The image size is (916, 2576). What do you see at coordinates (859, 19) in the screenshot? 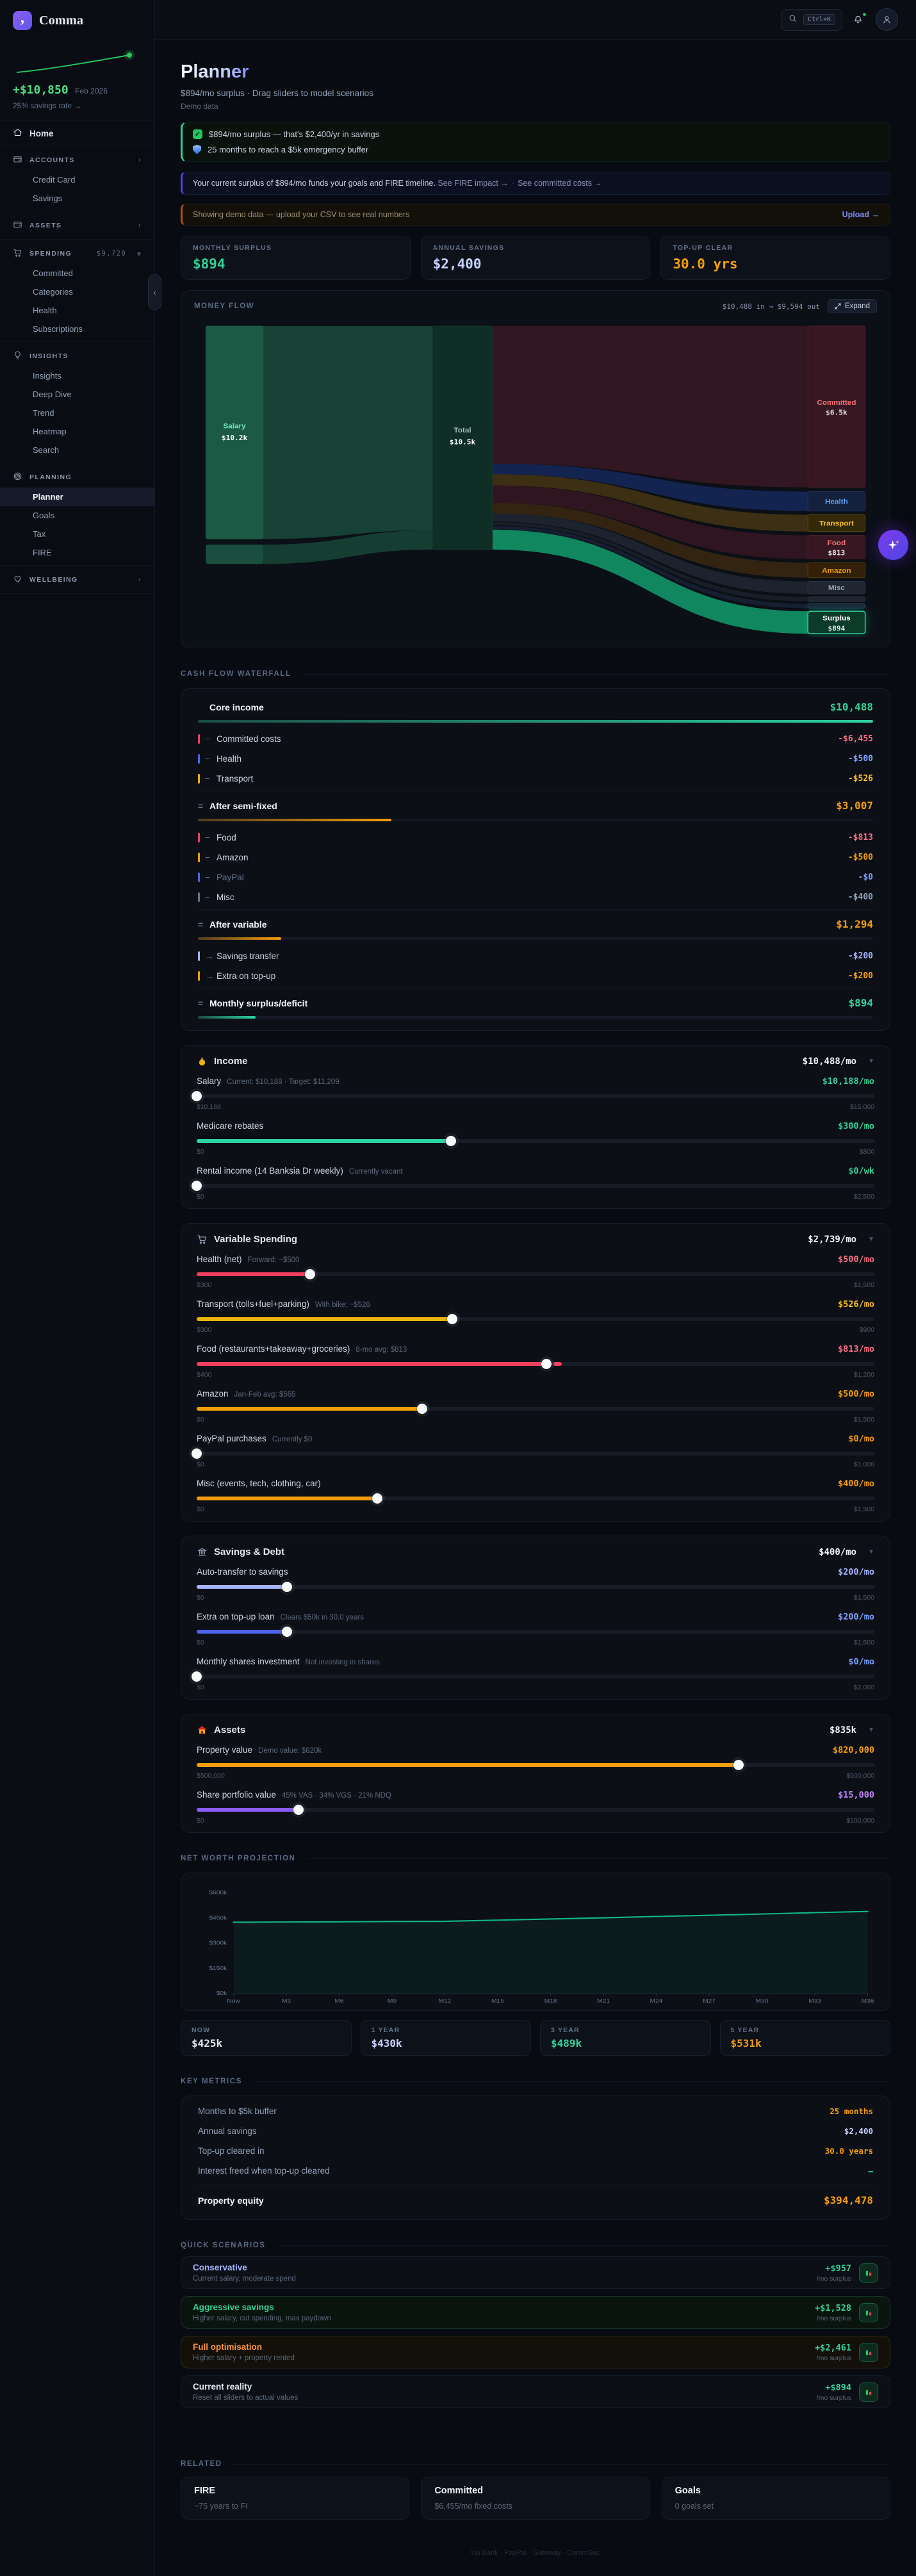
I see `notifications-button` at bounding box center [859, 19].